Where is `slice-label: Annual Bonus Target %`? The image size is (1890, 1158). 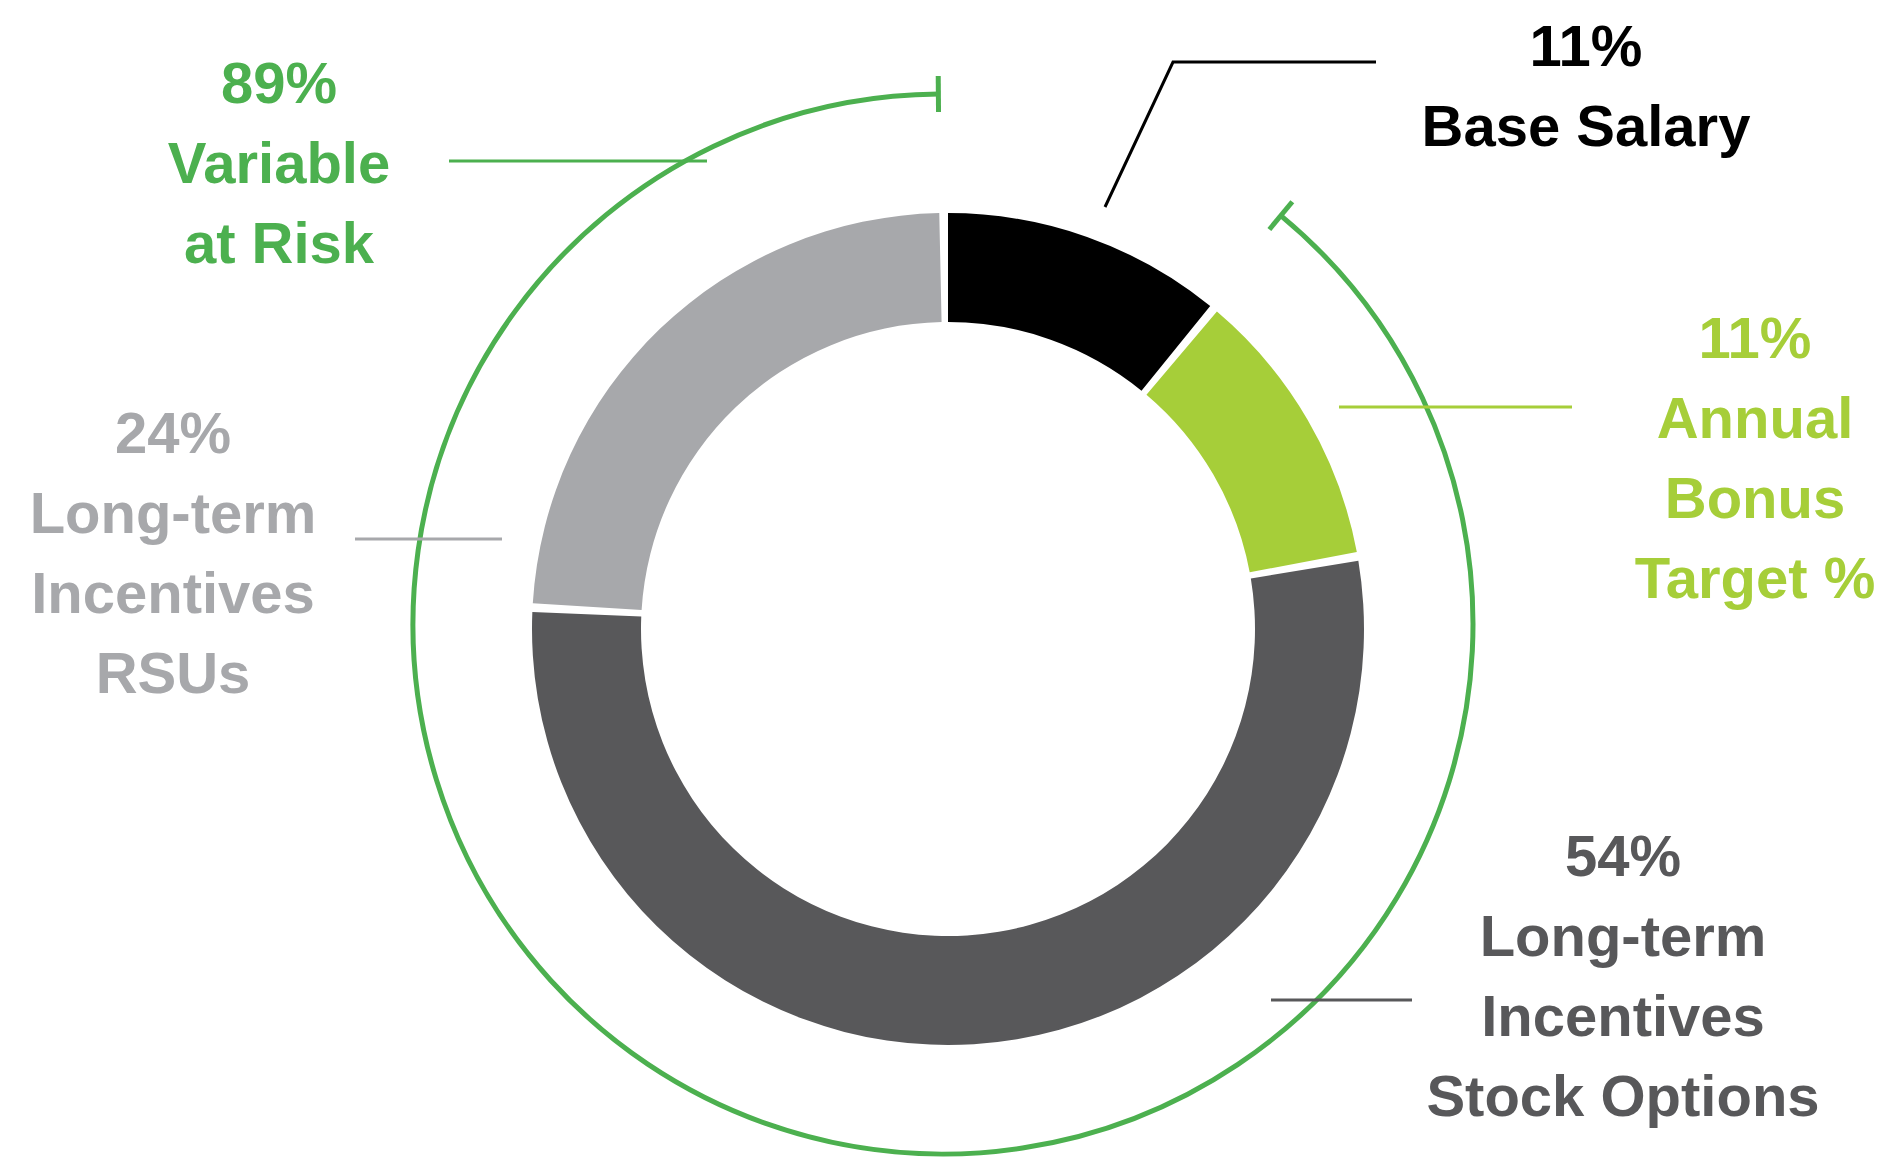
slice-label: Annual Bonus Target % is located at coordinates (1755, 497).